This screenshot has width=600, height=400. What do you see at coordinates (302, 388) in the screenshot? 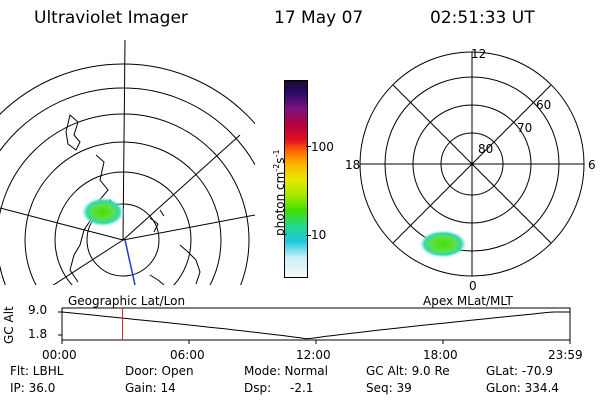
I see `dsp-value: -2.1` at bounding box center [302, 388].